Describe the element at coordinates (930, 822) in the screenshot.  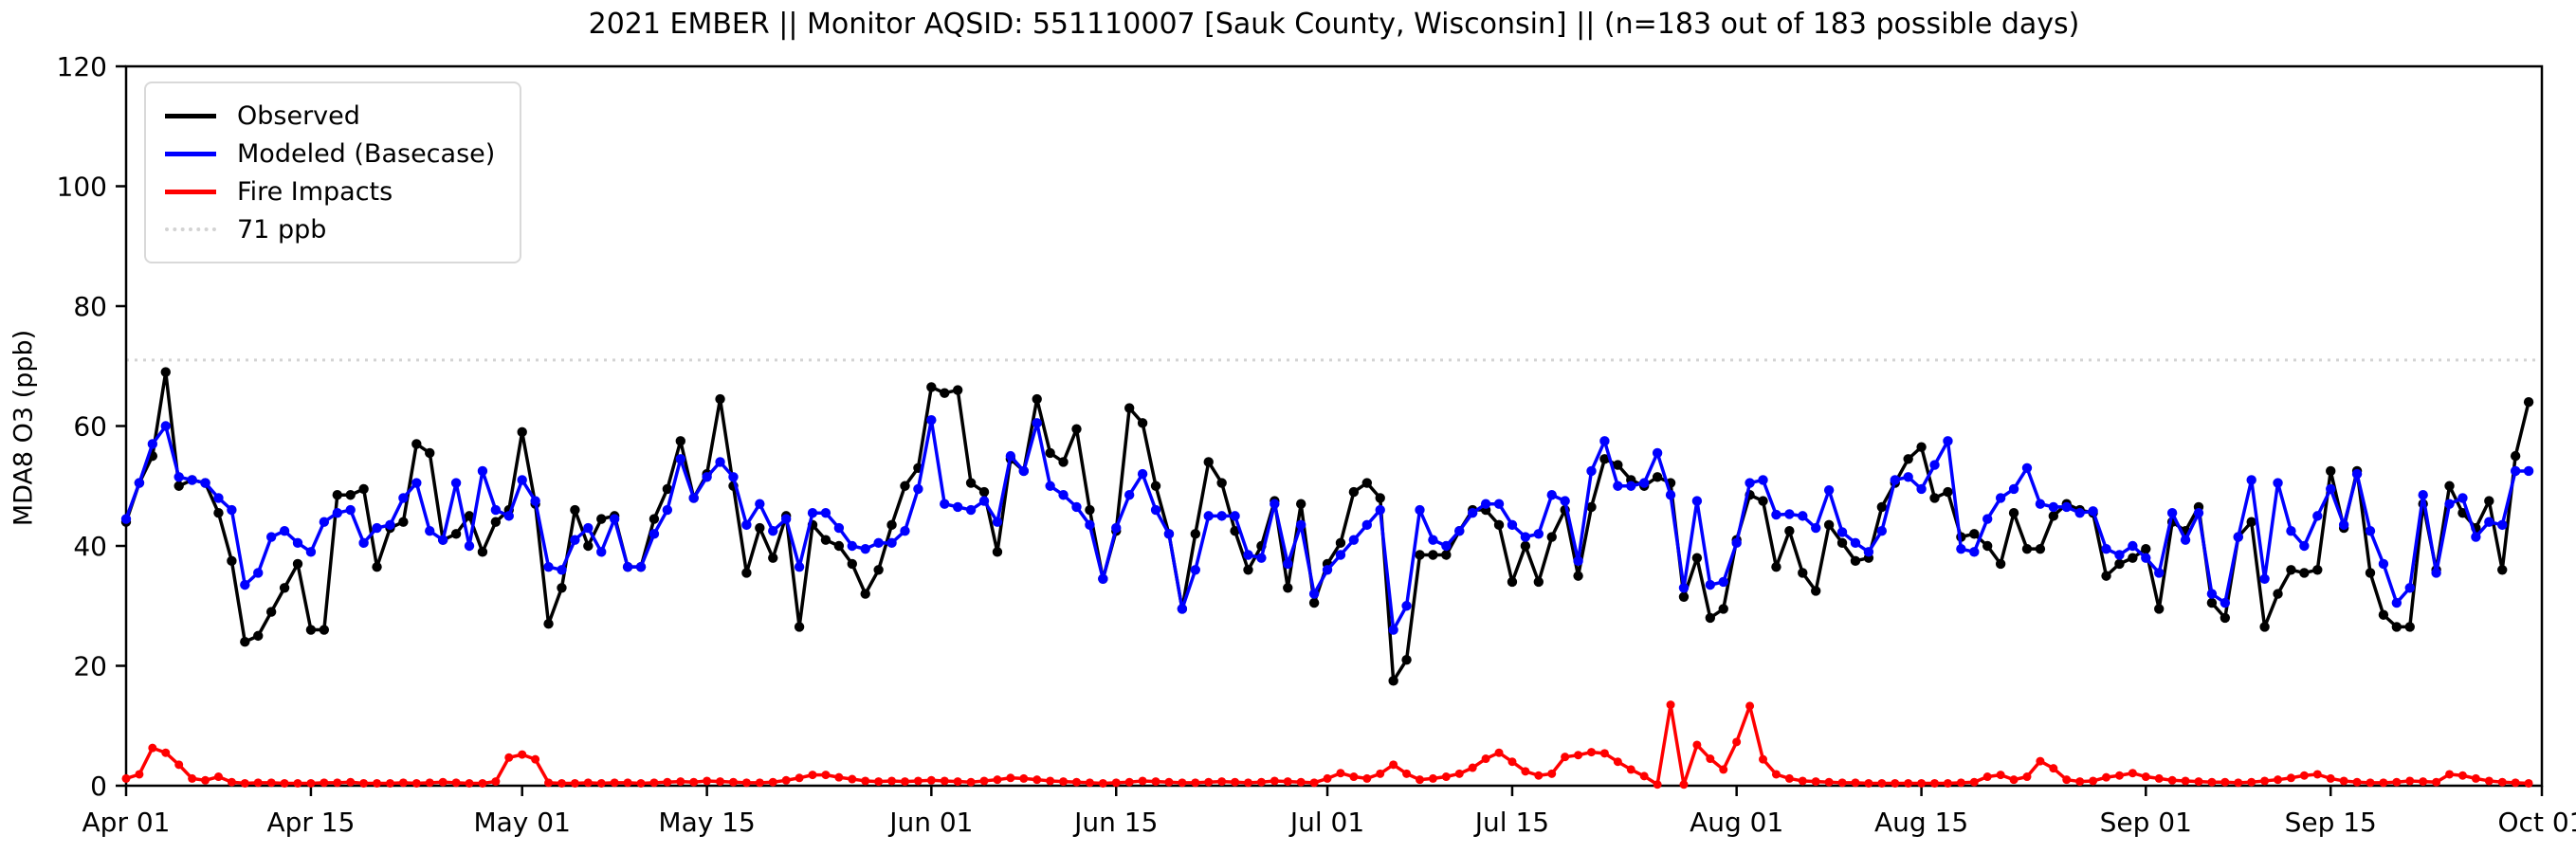
I see `x-tick-label: Jun 01` at that location.